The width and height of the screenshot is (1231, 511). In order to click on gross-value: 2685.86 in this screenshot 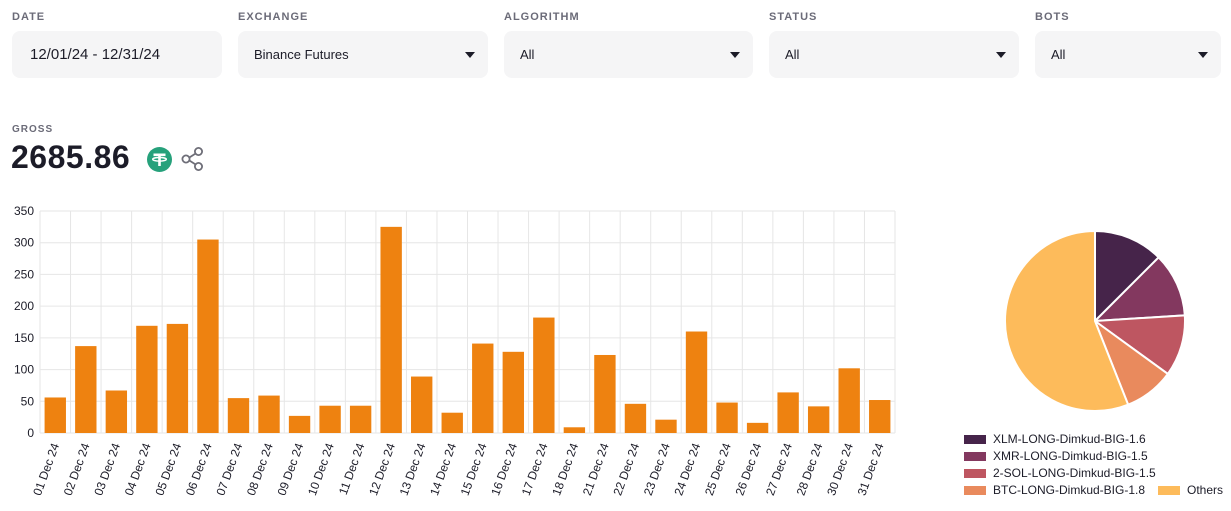, I will do `click(71, 157)`.